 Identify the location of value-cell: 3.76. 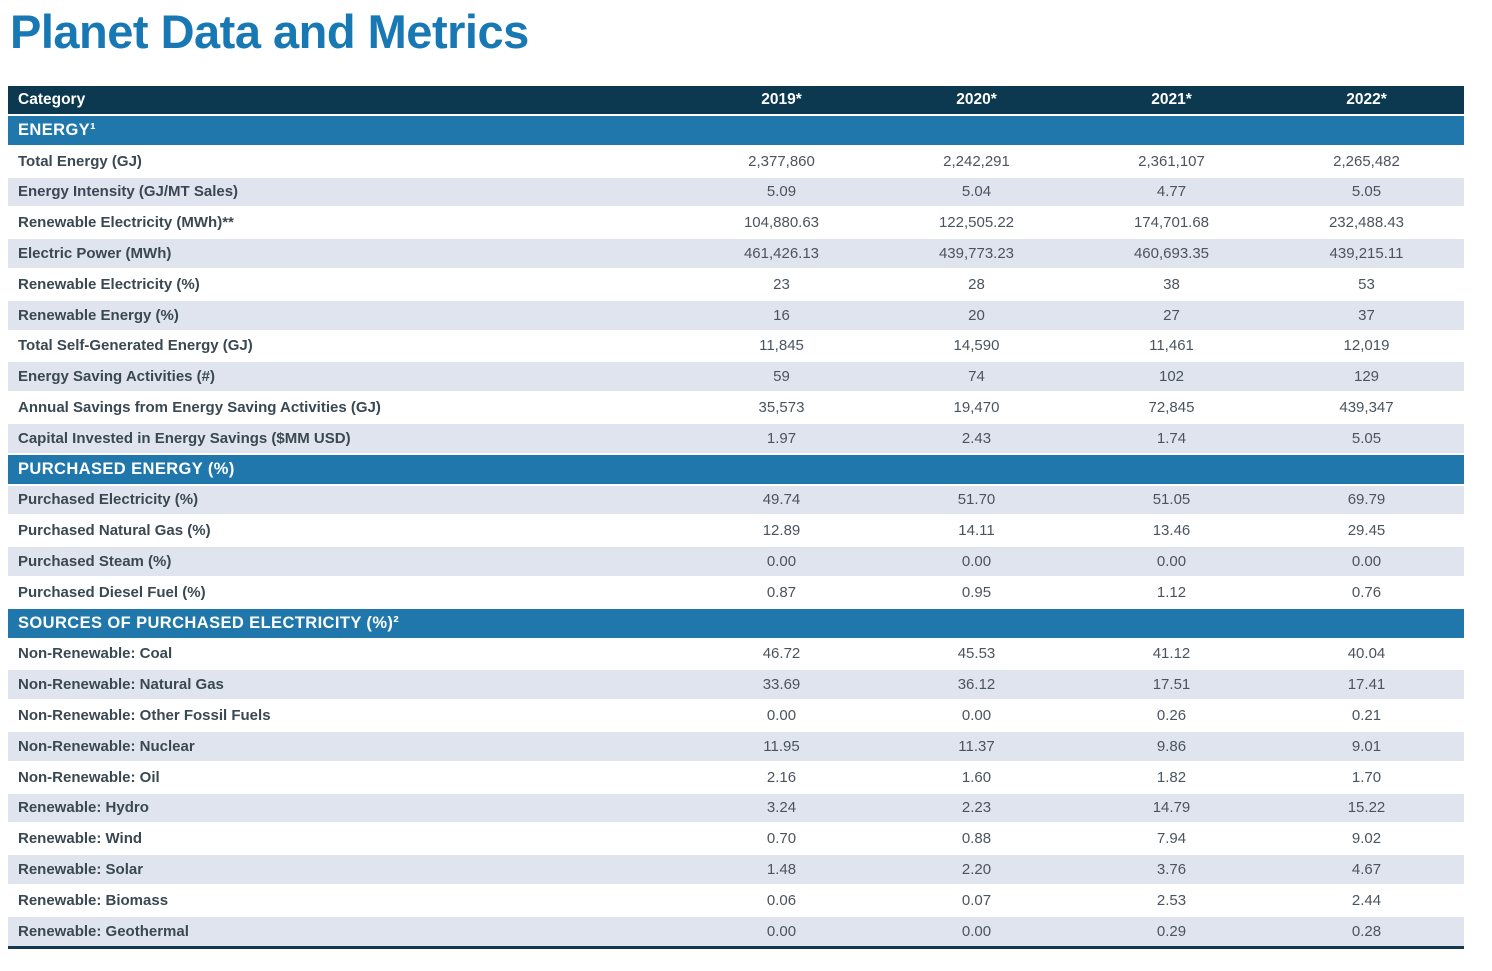
(1171, 870).